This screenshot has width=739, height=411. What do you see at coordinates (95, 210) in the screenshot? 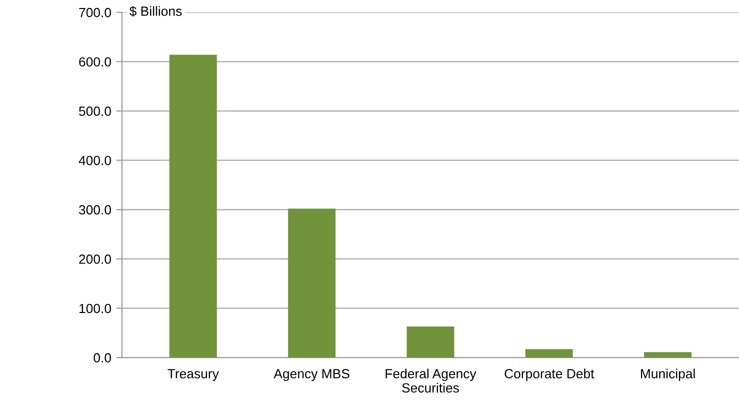
I see `y-tick-label: 300.0` at bounding box center [95, 210].